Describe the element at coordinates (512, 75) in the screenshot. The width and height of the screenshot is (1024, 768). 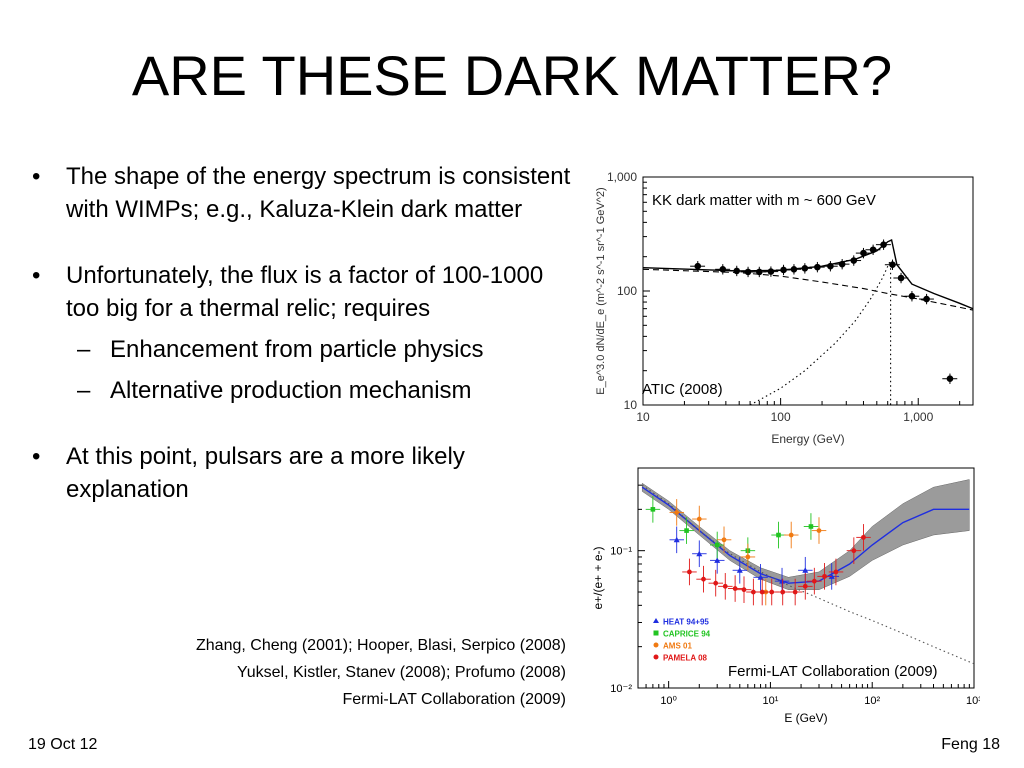
I see `slide-title: ARE THESE DARK MATTER?` at that location.